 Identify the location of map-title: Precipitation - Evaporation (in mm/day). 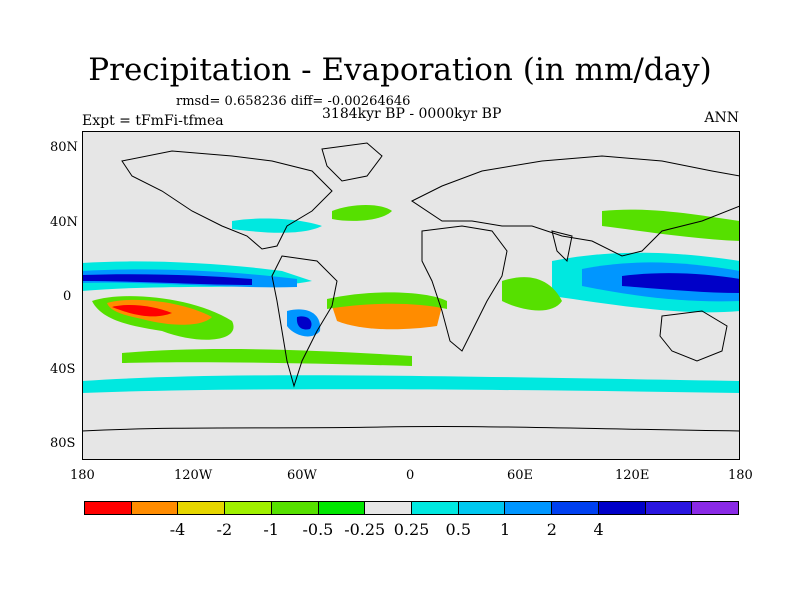
(400, 70).